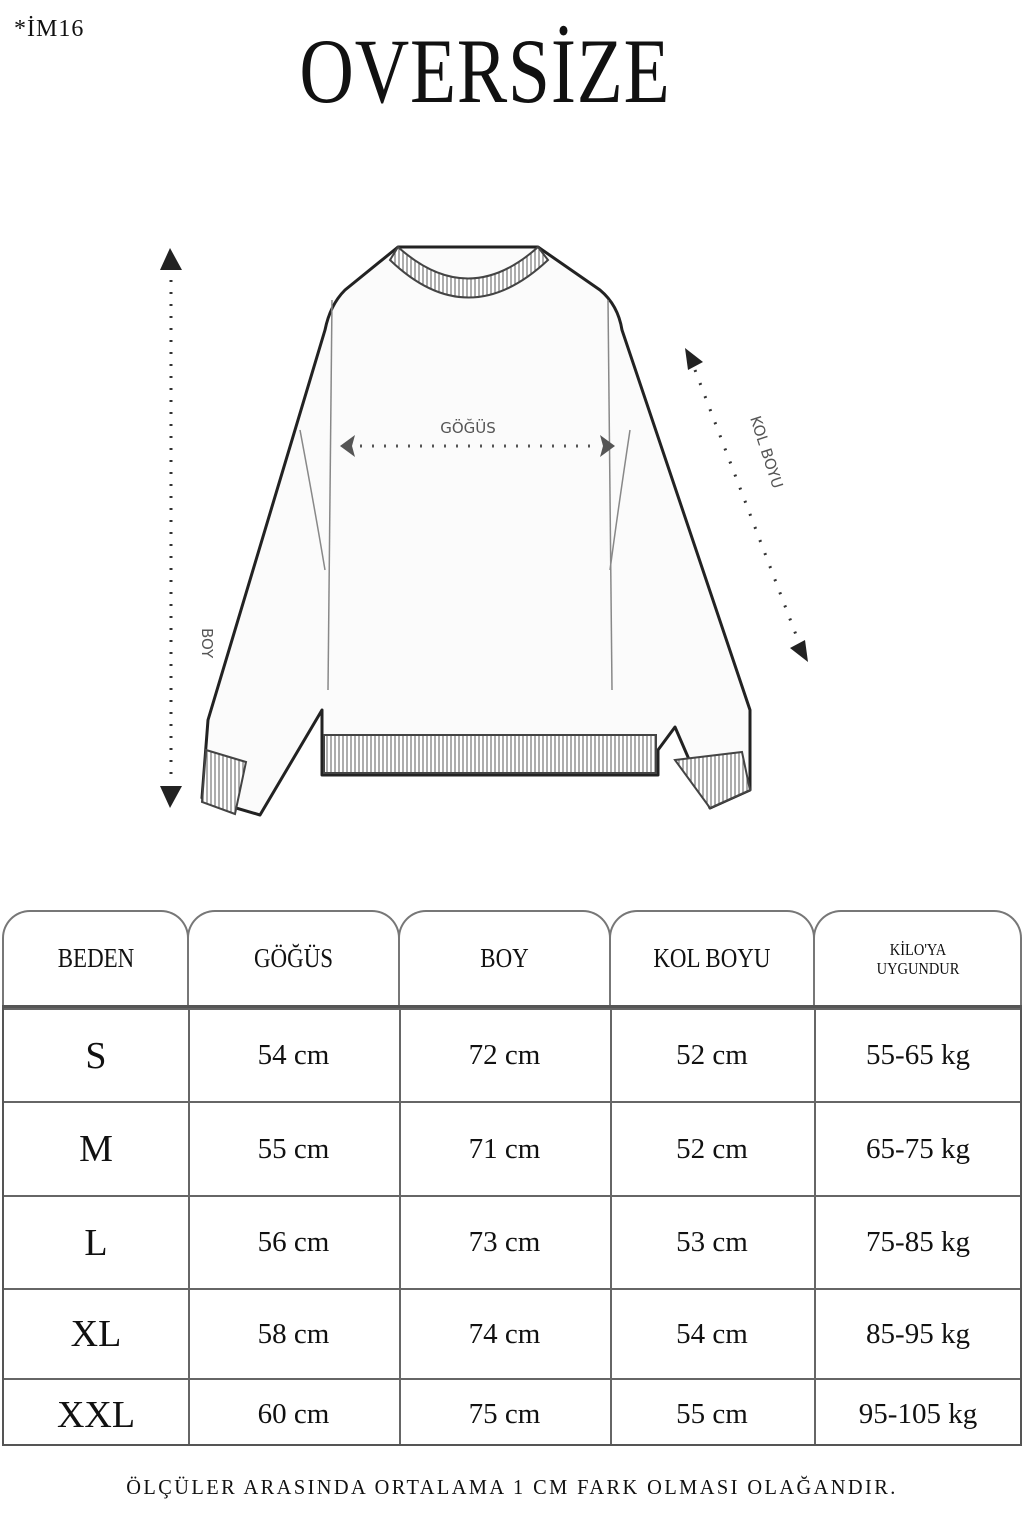 This screenshot has height=1519, width=1024. I want to click on cell-weight: 95-105 kg, so click(918, 1414).